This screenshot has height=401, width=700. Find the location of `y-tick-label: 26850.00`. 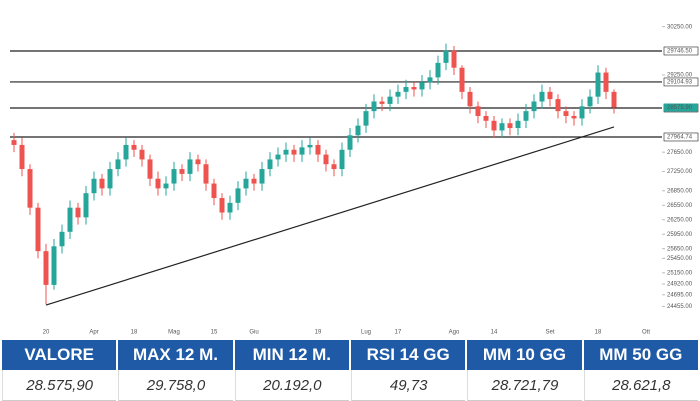

y-tick-label: 26850.00 is located at coordinates (680, 191).